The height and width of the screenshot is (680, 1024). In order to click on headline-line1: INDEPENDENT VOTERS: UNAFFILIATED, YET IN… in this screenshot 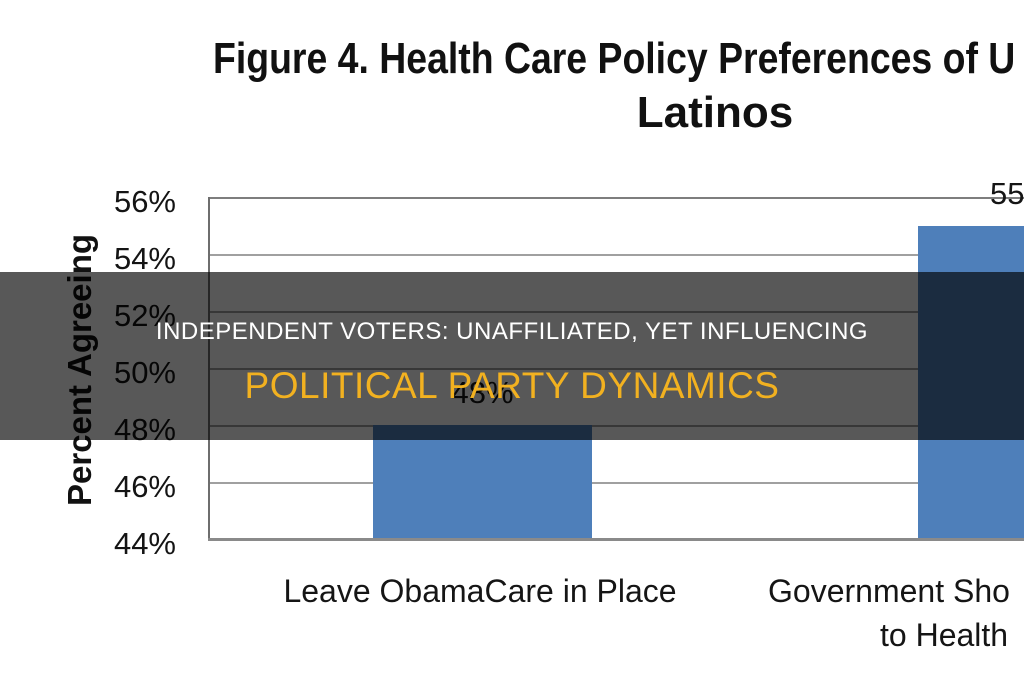, I will do `click(512, 331)`.